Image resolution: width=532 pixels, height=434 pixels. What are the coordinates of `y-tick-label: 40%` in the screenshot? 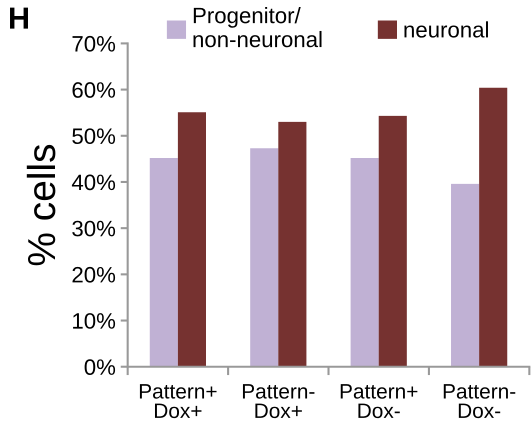 It's located at (94, 182).